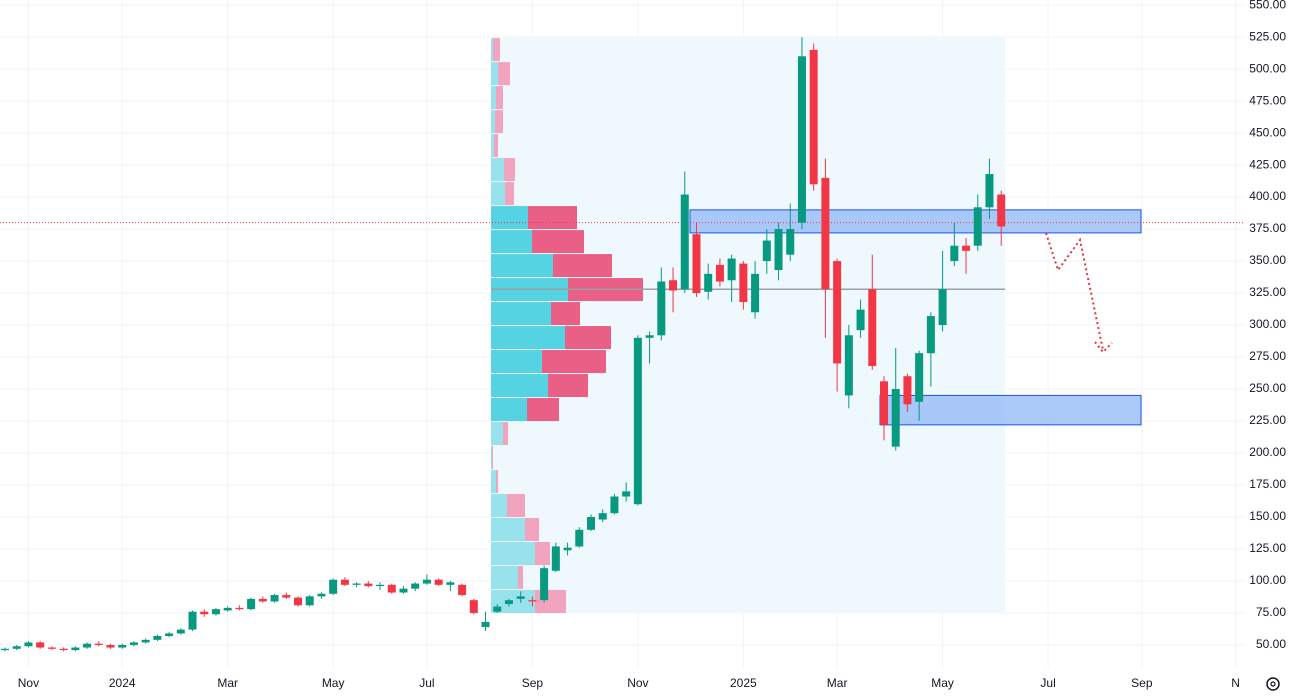 This screenshot has height=700, width=1295. I want to click on settings-icon, so click(1273, 684).